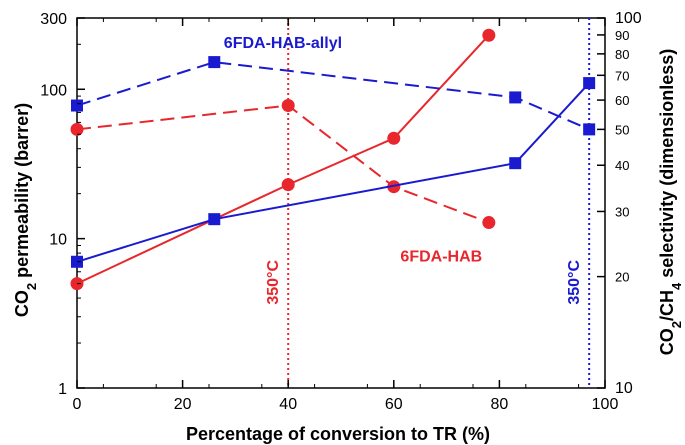  What do you see at coordinates (622, 129) in the screenshot?
I see `y-right-tick-label: 50` at bounding box center [622, 129].